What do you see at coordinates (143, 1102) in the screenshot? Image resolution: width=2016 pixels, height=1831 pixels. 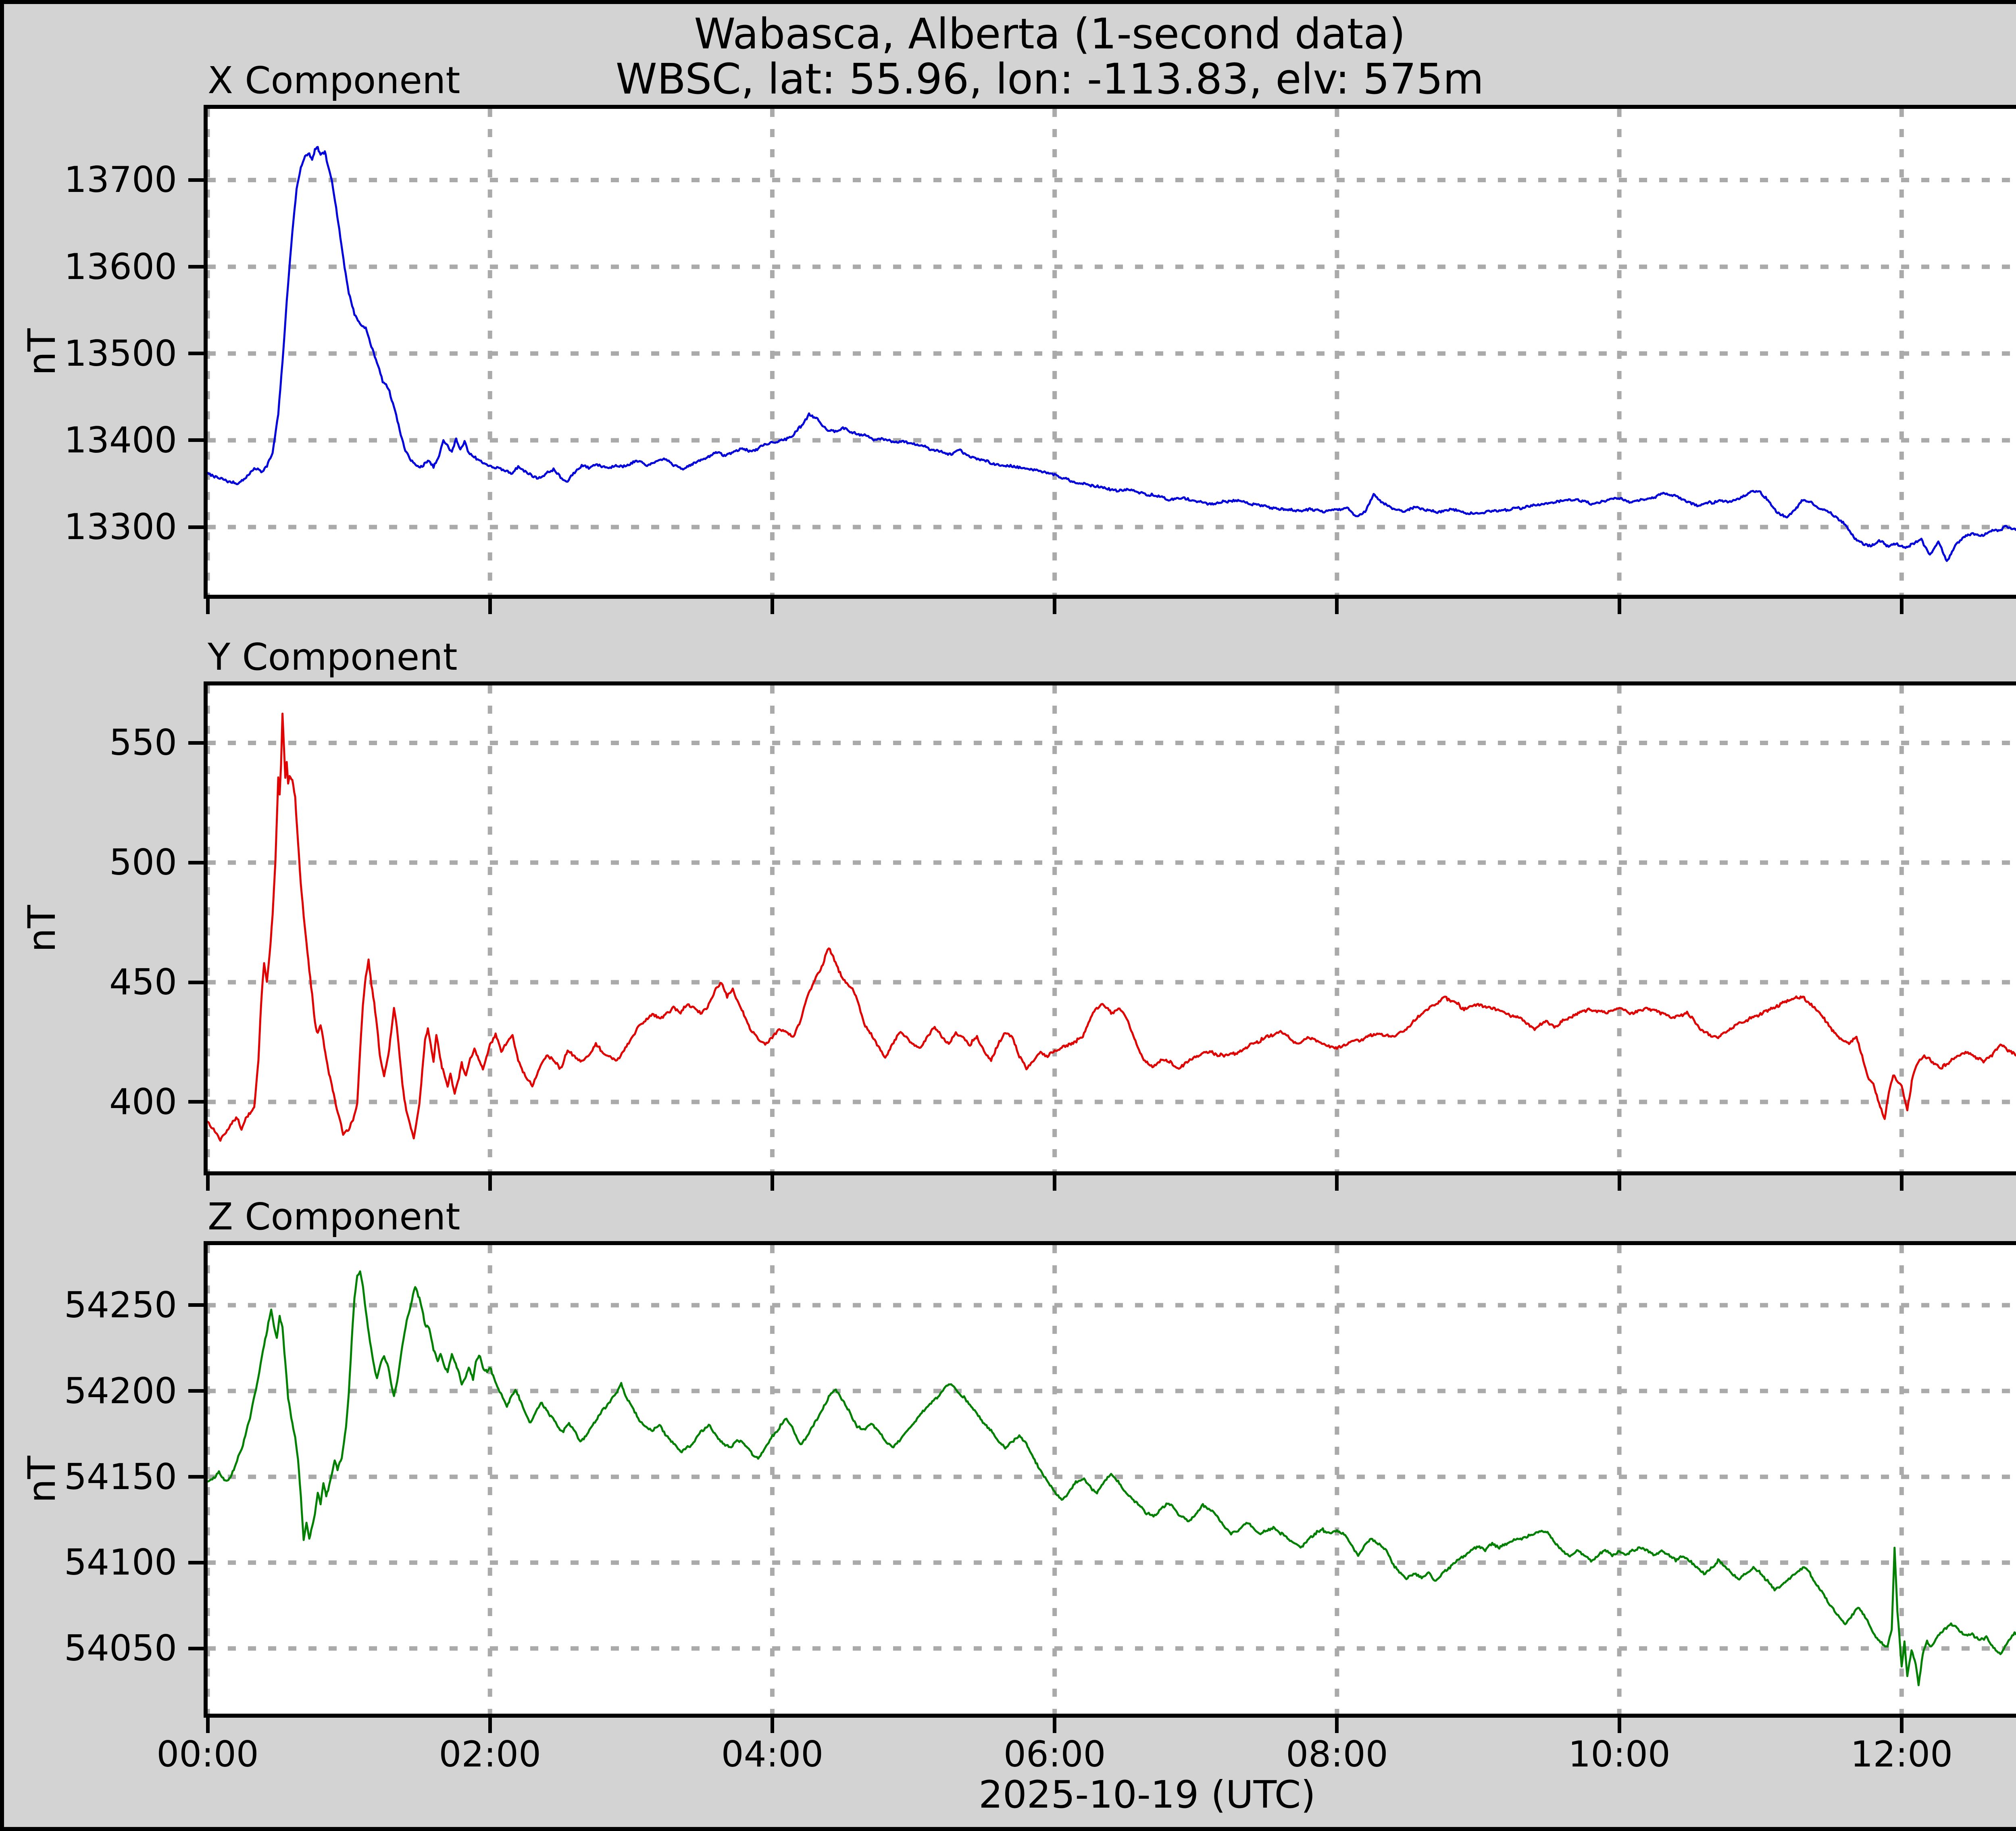 I see `y-component-y-tick-label: 400` at bounding box center [143, 1102].